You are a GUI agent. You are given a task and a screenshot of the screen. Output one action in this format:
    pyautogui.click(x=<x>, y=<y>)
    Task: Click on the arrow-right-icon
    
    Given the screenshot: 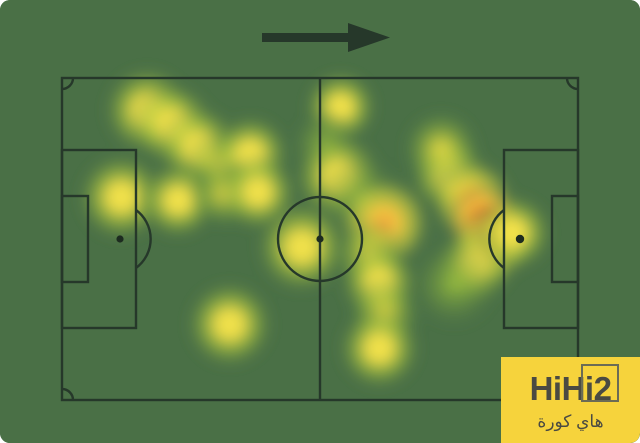 What is the action you would take?
    pyautogui.click(x=326, y=37)
    